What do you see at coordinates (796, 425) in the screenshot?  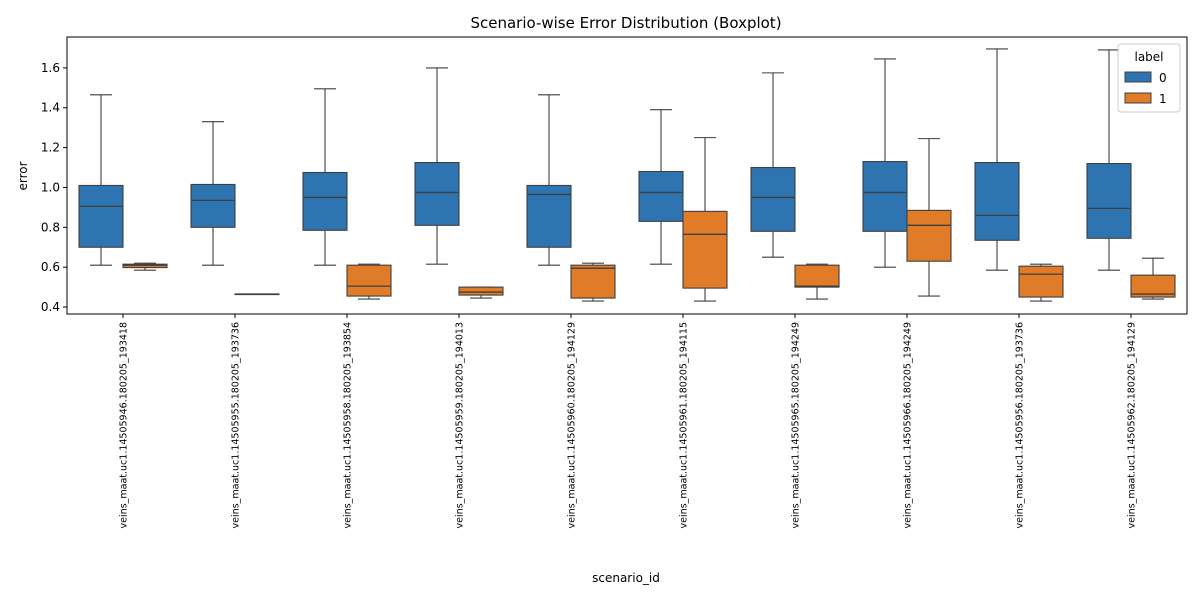 I see `x-tick-label: veins_maat.uc1.14505965.180205_194249` at bounding box center [796, 425].